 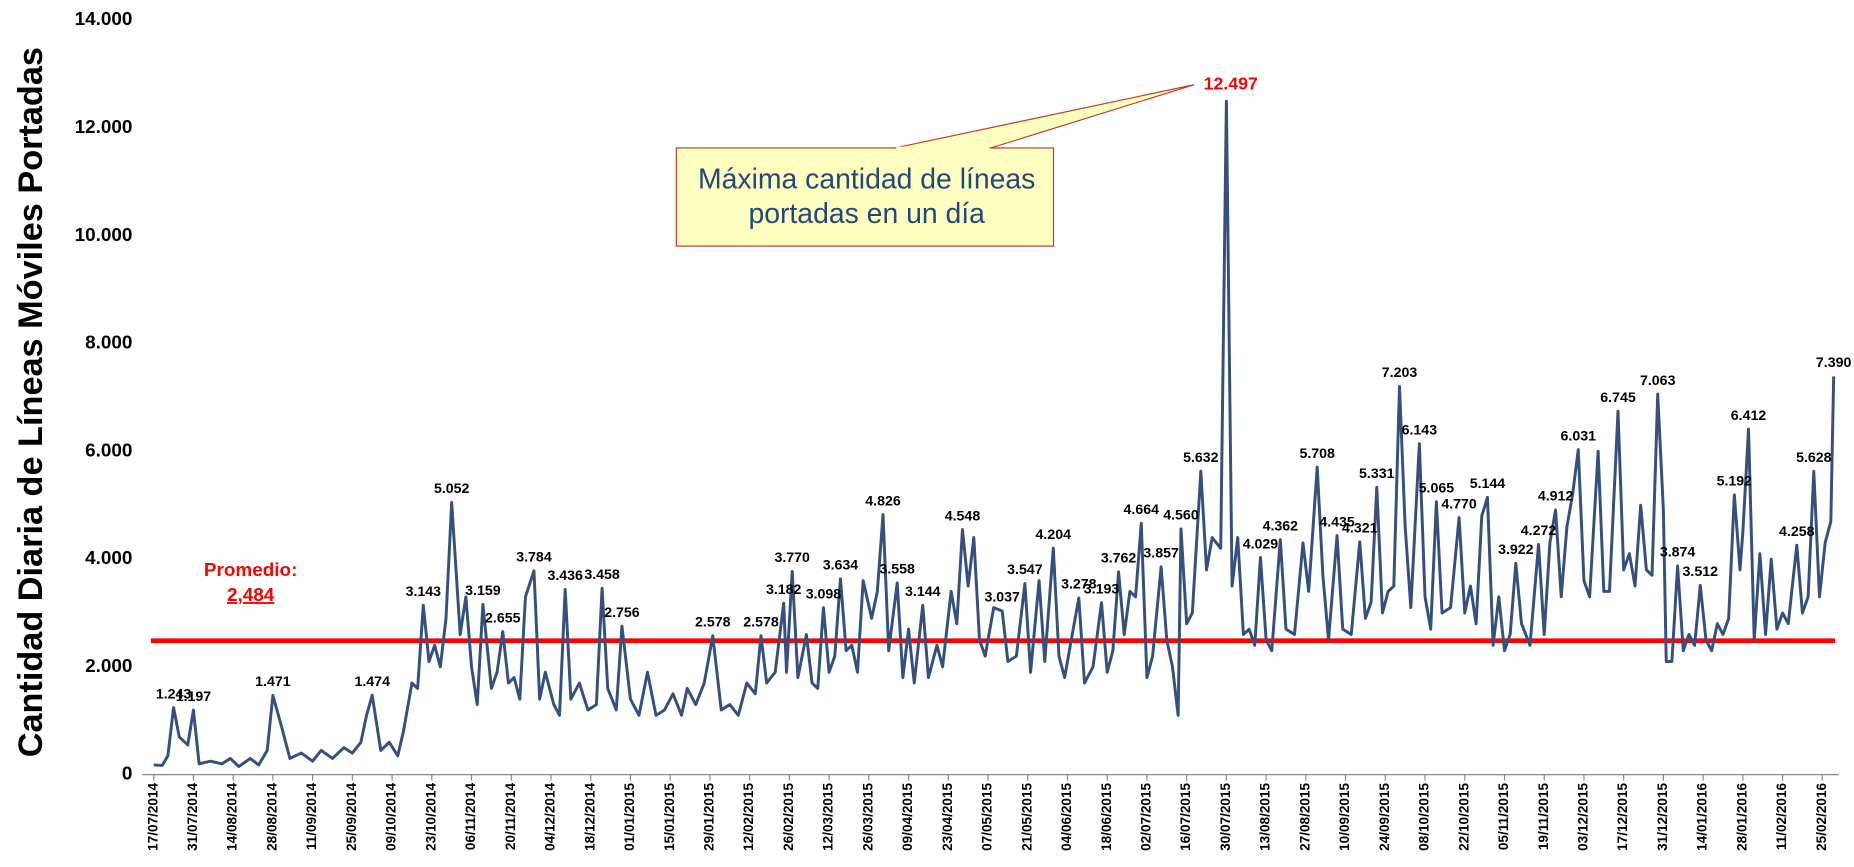 What do you see at coordinates (1437, 488) in the screenshot?
I see `data-label: 5.065` at bounding box center [1437, 488].